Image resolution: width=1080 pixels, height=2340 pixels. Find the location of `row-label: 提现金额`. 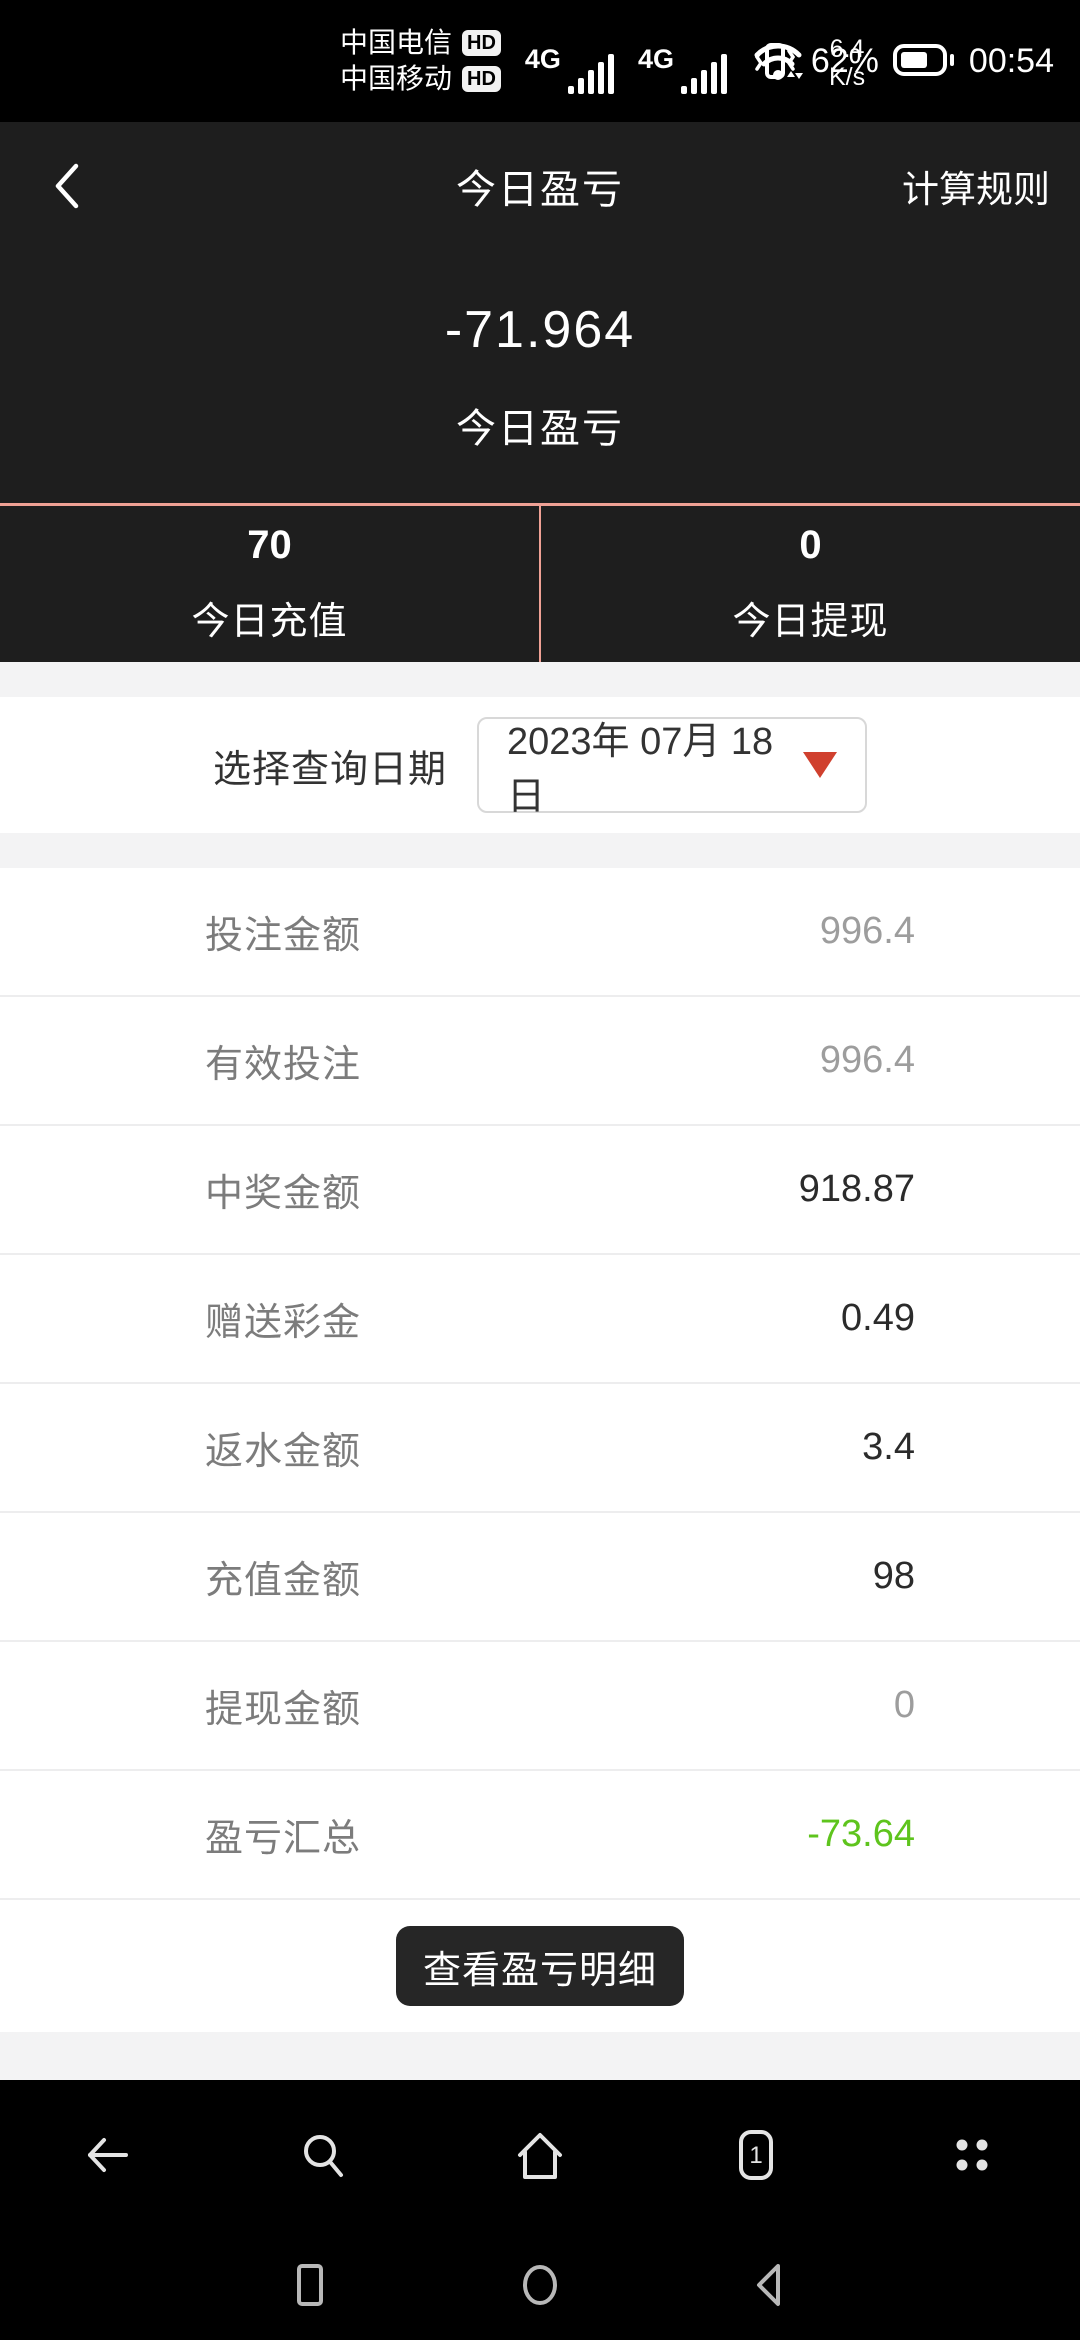

row-label: 提现金额 is located at coordinates (283, 1710).